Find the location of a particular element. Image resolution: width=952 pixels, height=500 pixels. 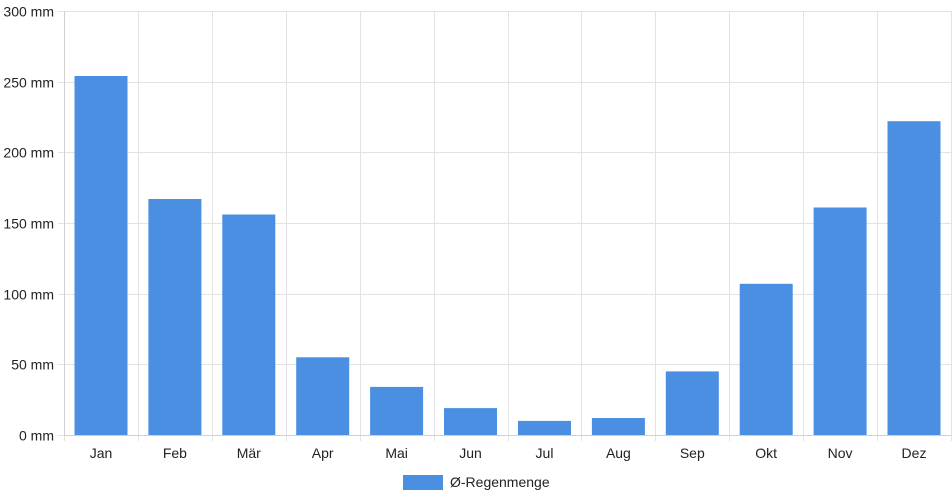

x-tick-label: Jul is located at coordinates (545, 453).